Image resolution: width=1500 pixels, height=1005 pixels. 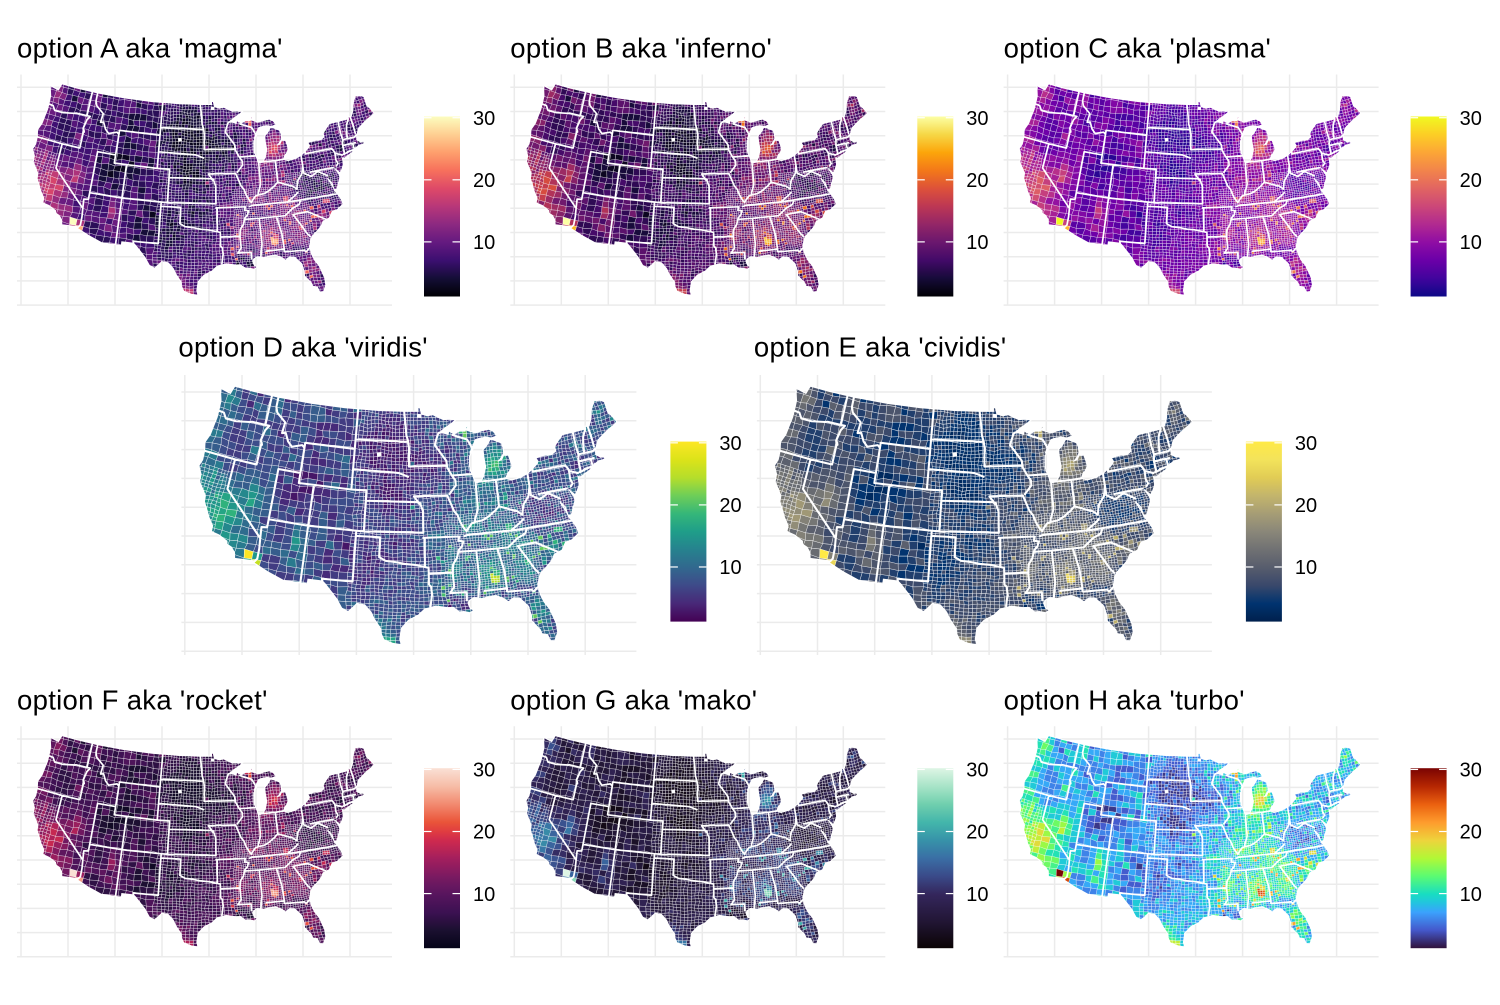 What do you see at coordinates (142, 699) in the screenshot?
I see `svg-text: option F aka 'rocket'` at bounding box center [142, 699].